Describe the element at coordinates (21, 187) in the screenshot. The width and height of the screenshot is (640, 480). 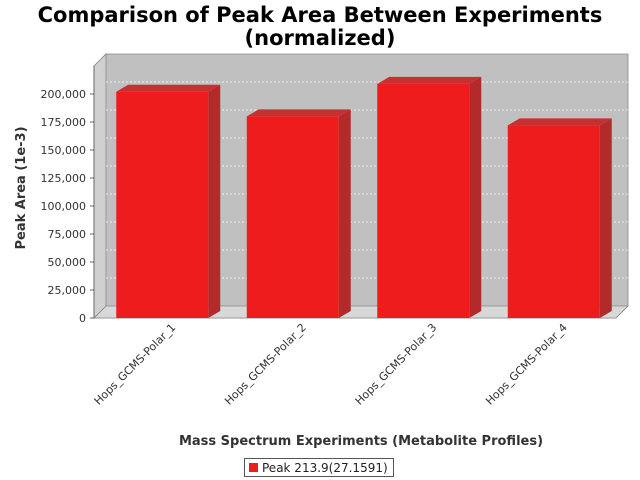
I see `y-axis-label: Peak Area (1e-3)` at that location.